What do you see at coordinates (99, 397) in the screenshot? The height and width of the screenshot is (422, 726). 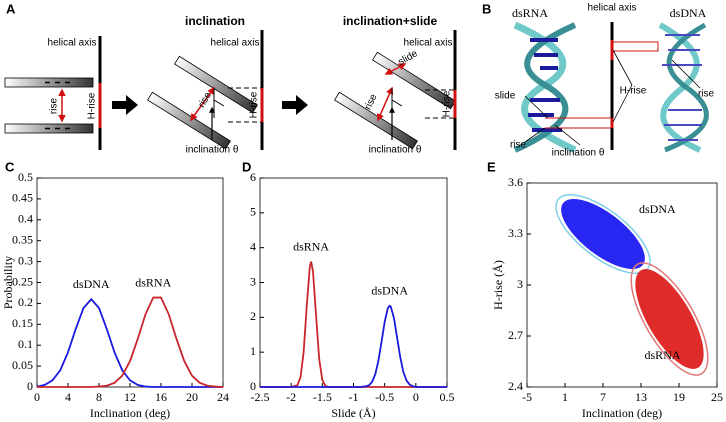 I see `x-tick-label: 8` at bounding box center [99, 397].